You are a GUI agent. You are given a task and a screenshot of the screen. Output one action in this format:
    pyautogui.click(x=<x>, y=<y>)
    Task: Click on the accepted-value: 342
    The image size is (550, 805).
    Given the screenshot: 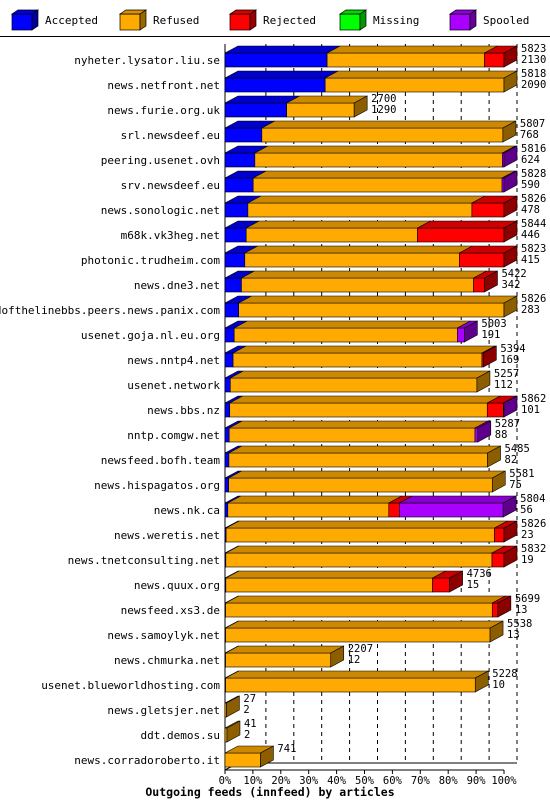 What is the action you would take?
    pyautogui.click(x=510, y=285)
    